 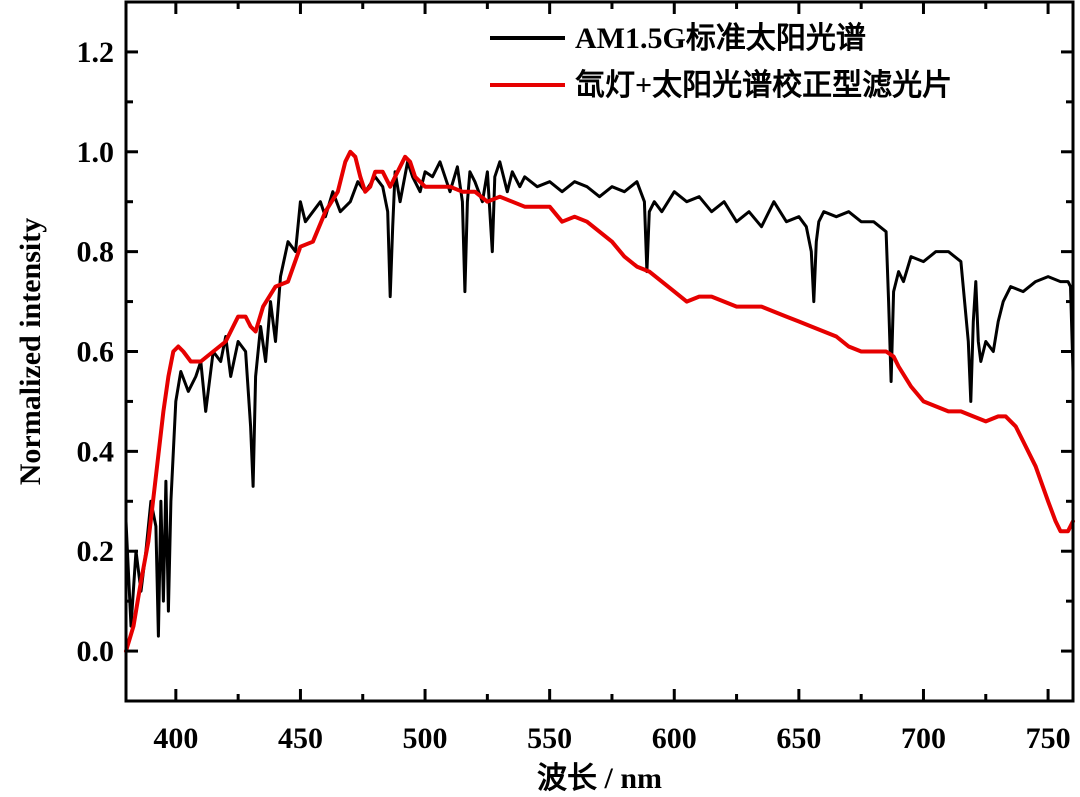 I want to click on x-tick-label: 450, so click(x=300, y=738).